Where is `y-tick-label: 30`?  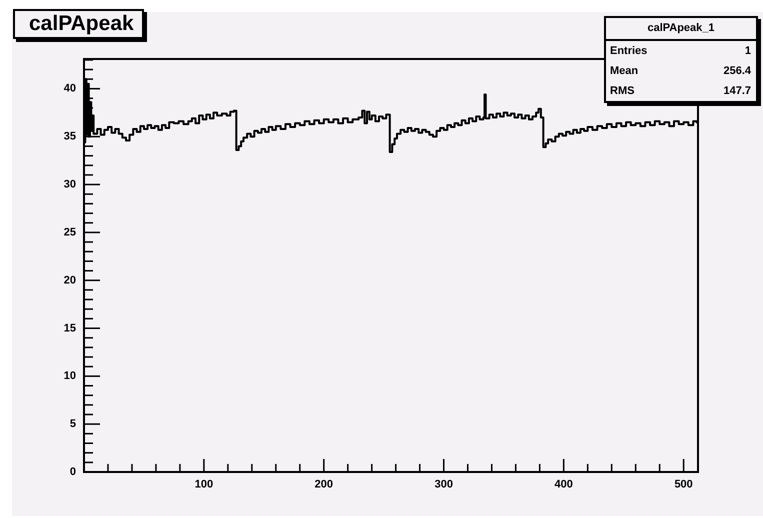
y-tick-label: 30 is located at coordinates (70, 184).